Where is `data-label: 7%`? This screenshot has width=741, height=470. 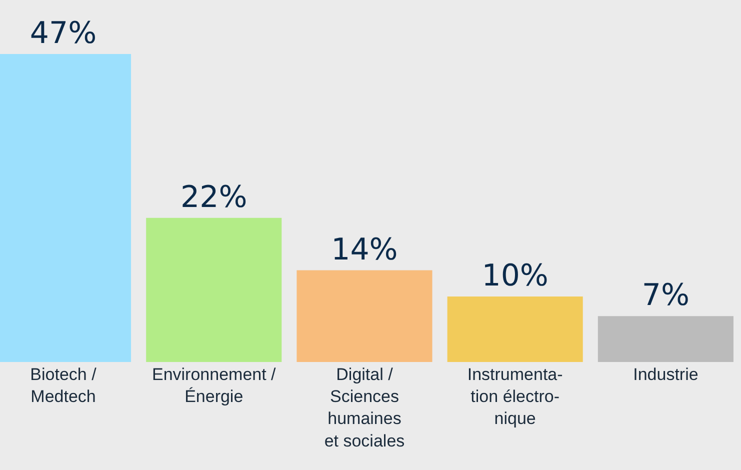 data-label: 7% is located at coordinates (666, 296).